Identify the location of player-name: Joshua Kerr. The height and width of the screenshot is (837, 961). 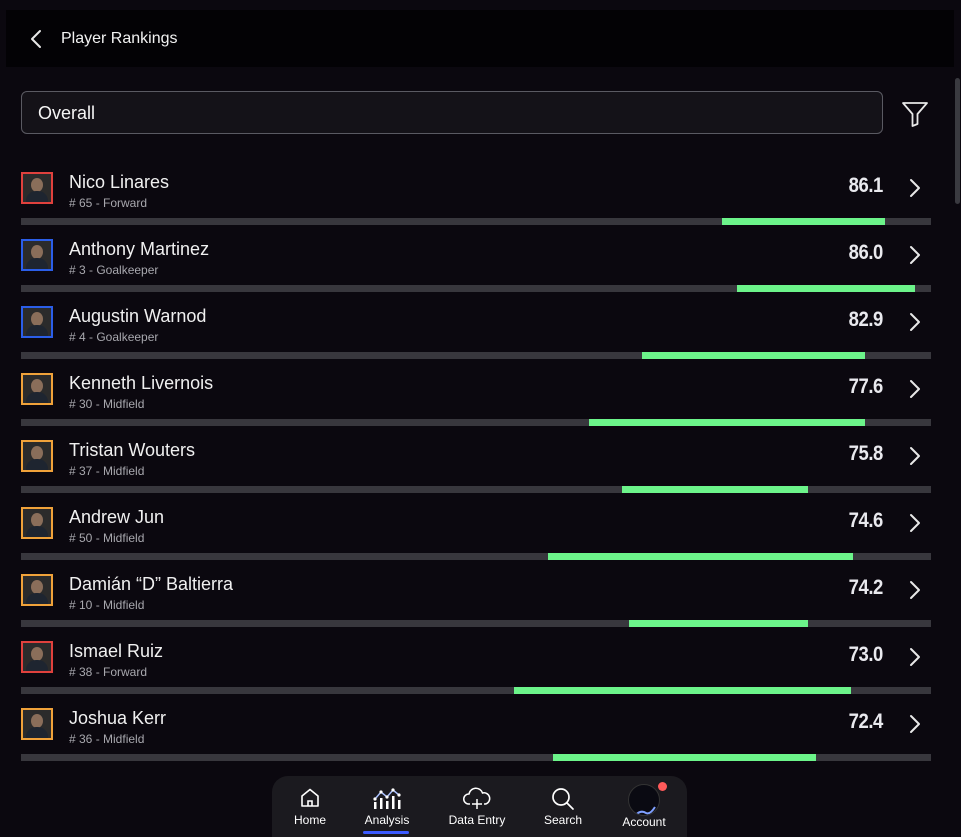
(118, 718).